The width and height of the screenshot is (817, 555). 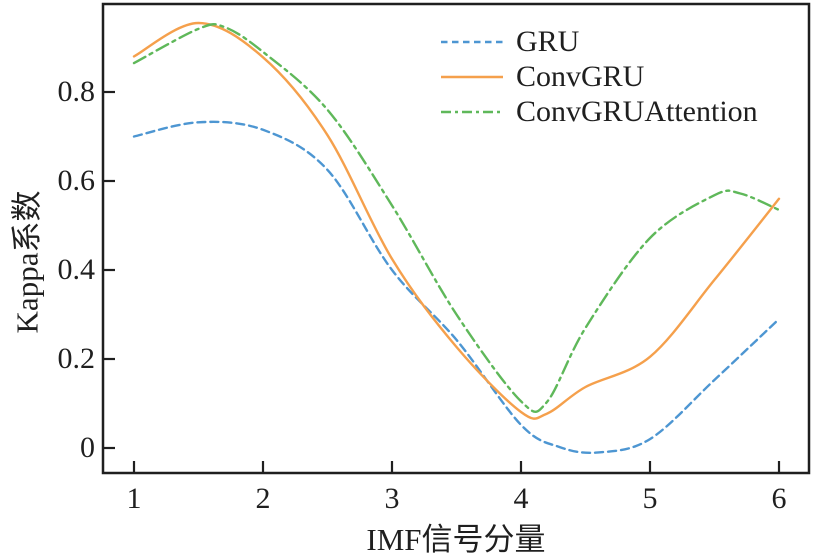 I want to click on legend-item-convgruattention: ConvGRUAttention, so click(x=599, y=111).